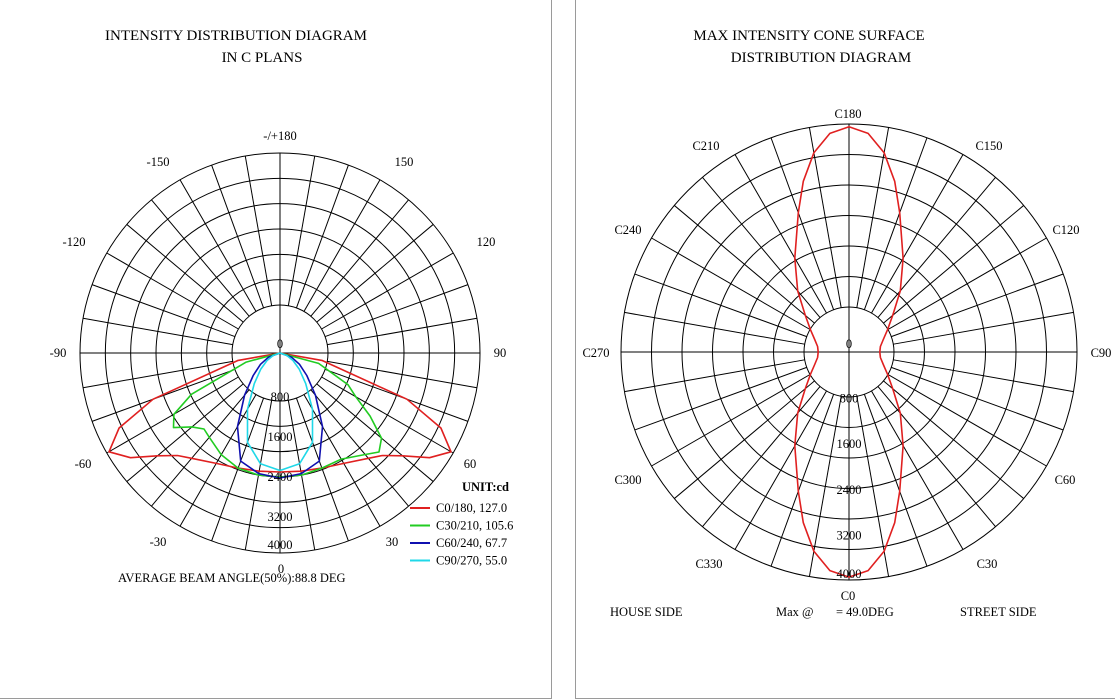 This screenshot has width=1115, height=699. Describe the element at coordinates (847, 114) in the screenshot. I see `angle-tick-label: C180` at that location.